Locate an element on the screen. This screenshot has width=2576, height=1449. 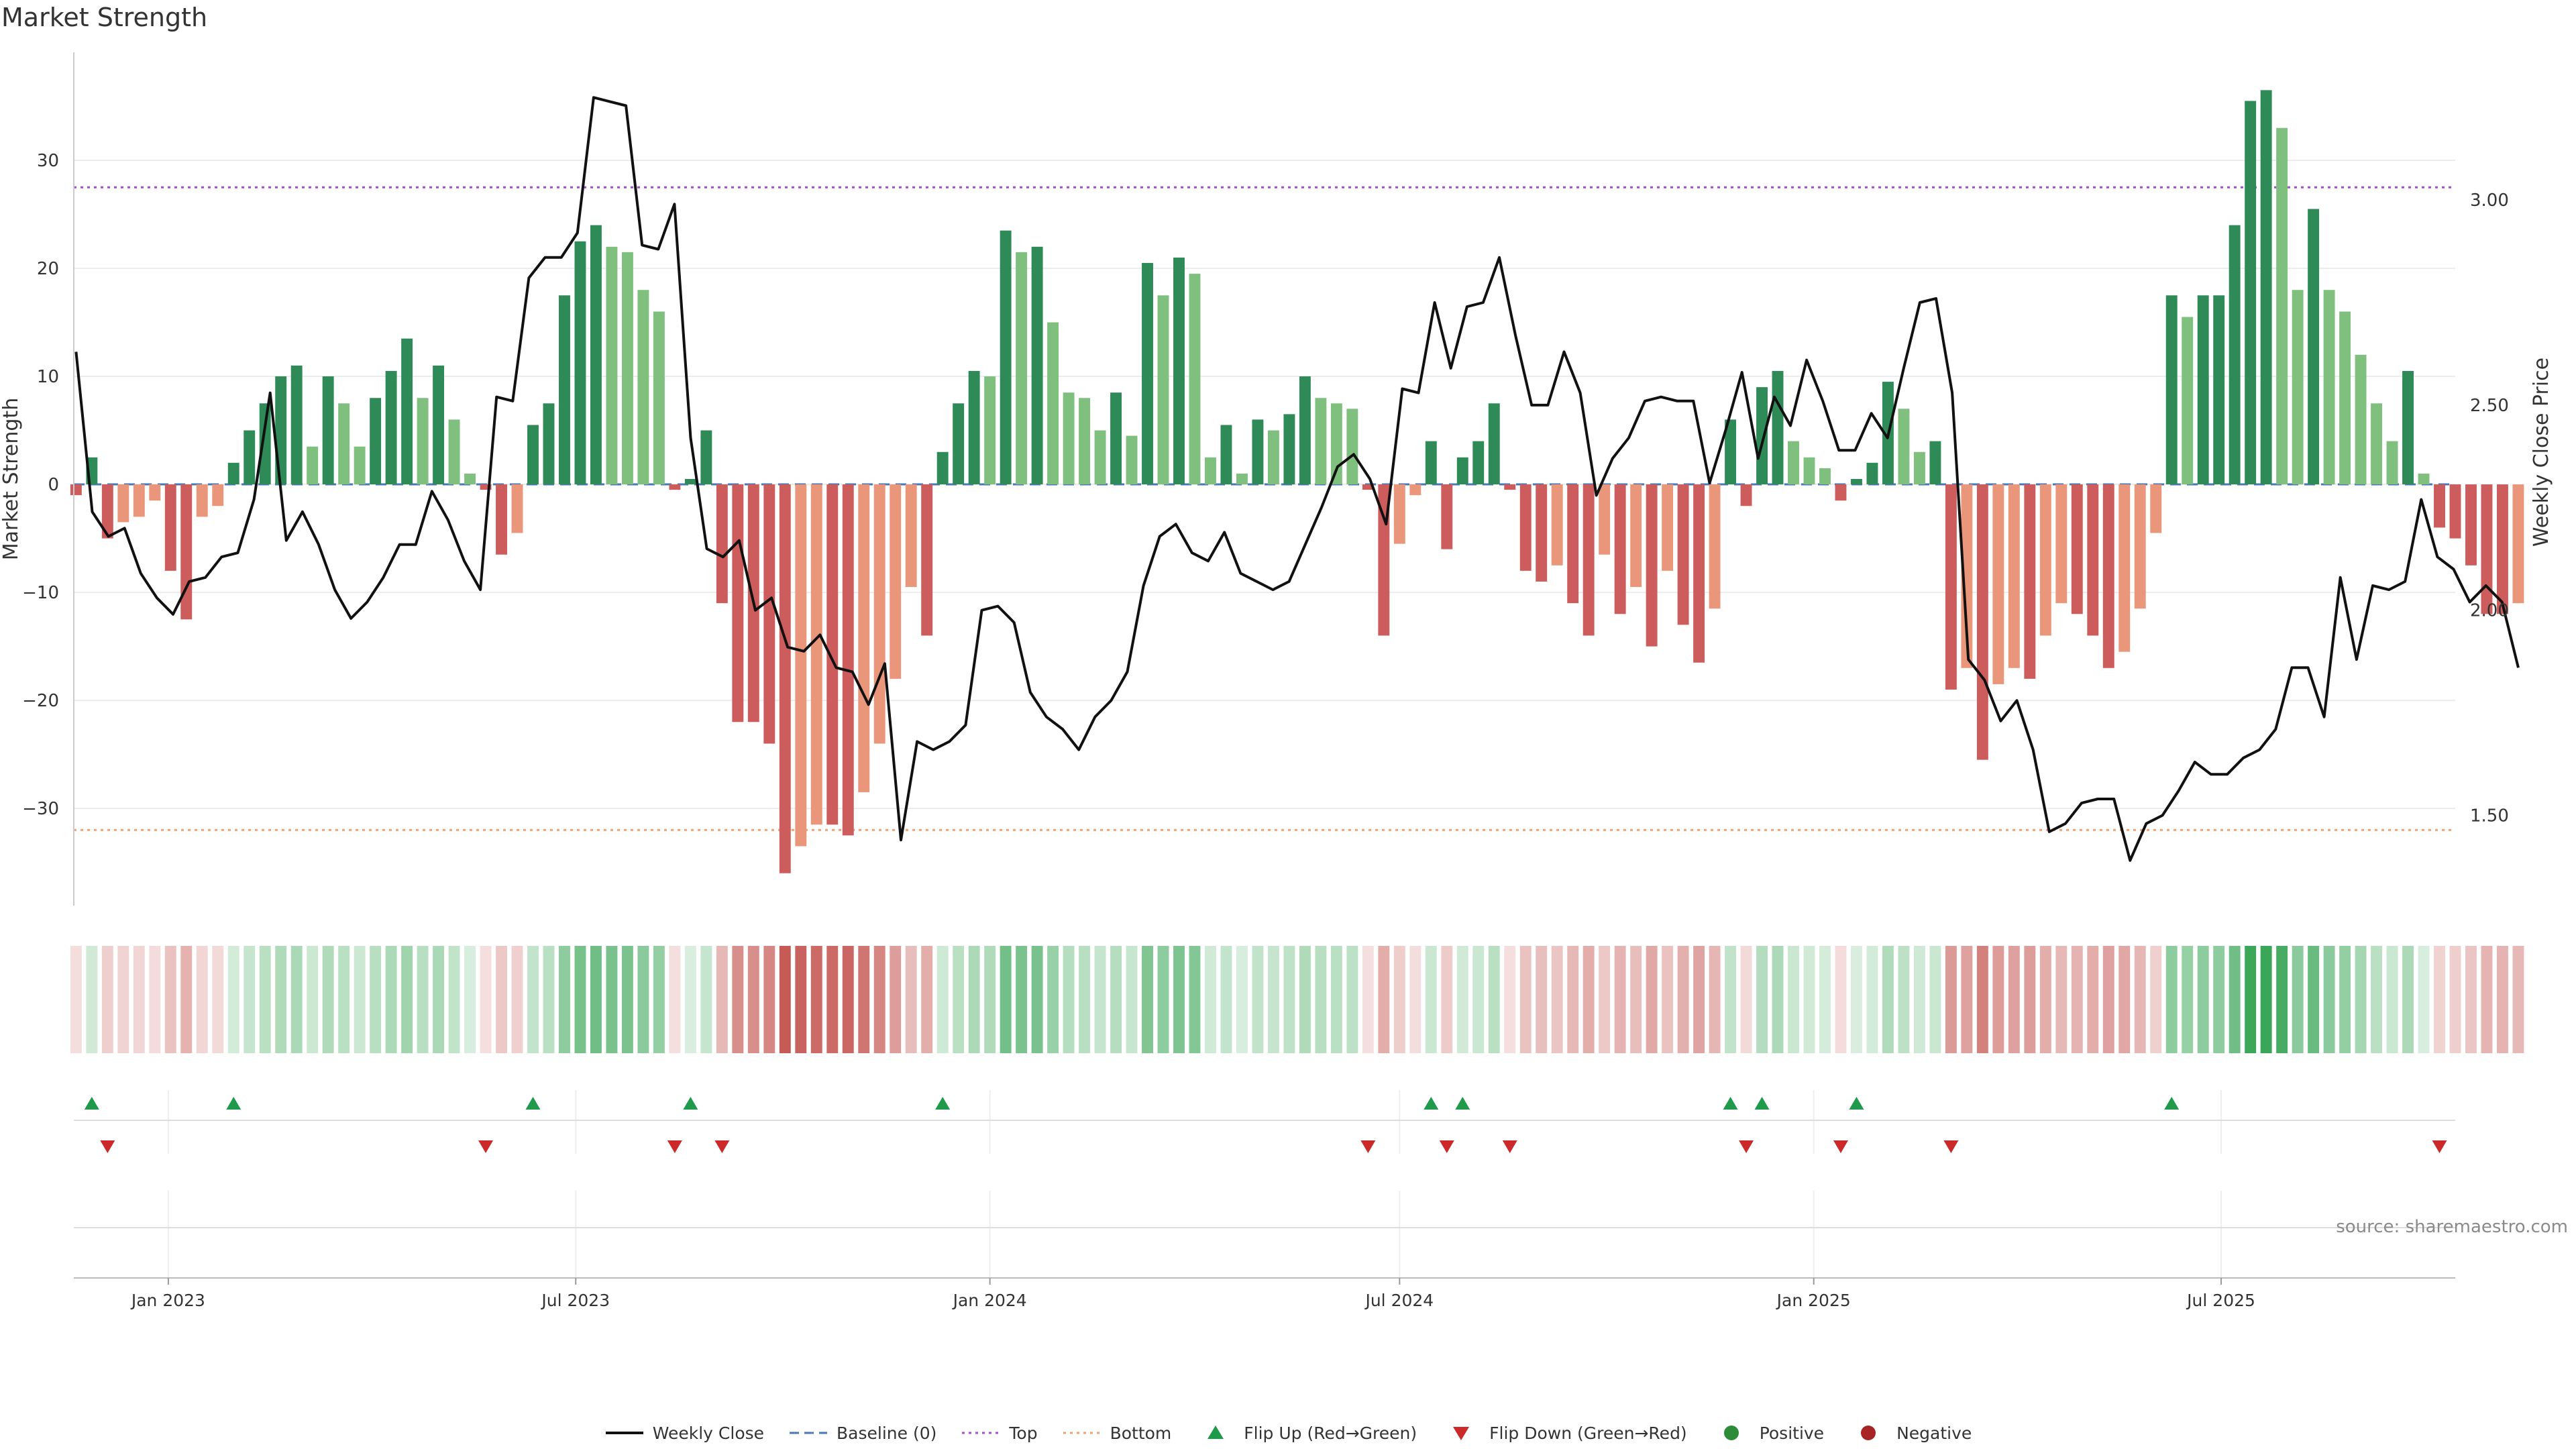
source-note: source: sharemaestro.com is located at coordinates (2452, 1227).